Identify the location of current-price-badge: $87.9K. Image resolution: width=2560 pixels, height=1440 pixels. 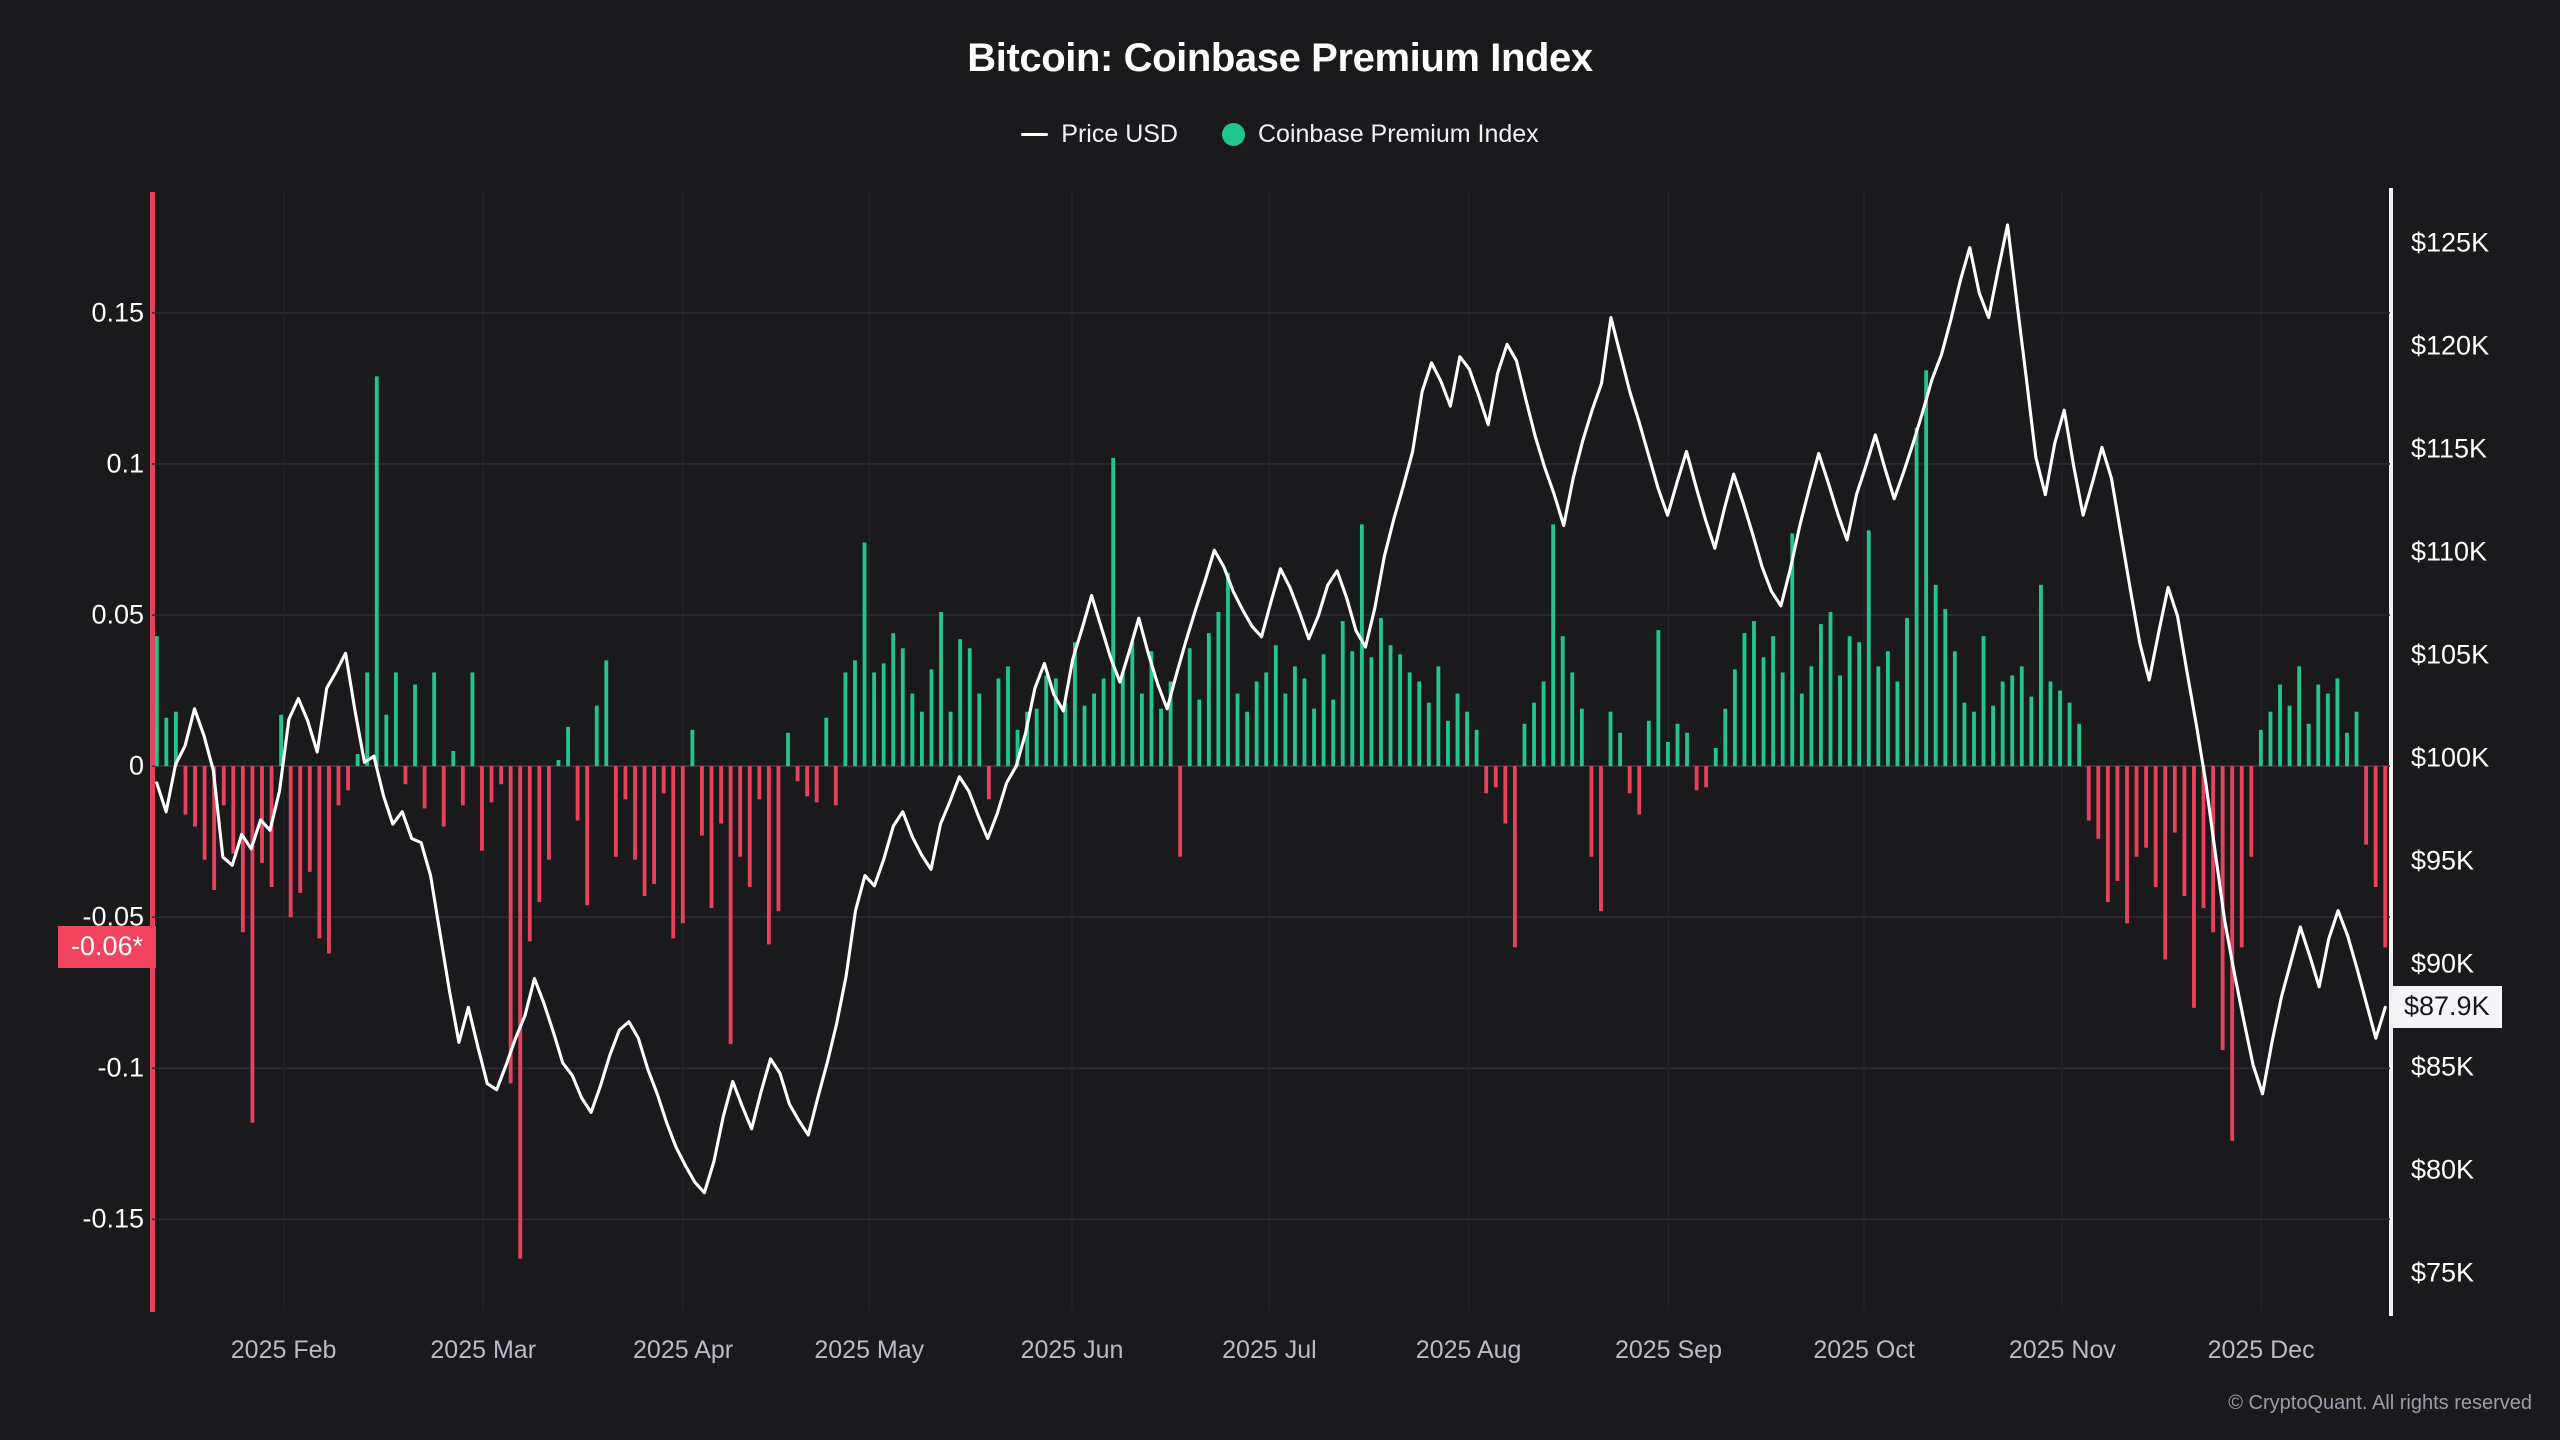
(2447, 1007).